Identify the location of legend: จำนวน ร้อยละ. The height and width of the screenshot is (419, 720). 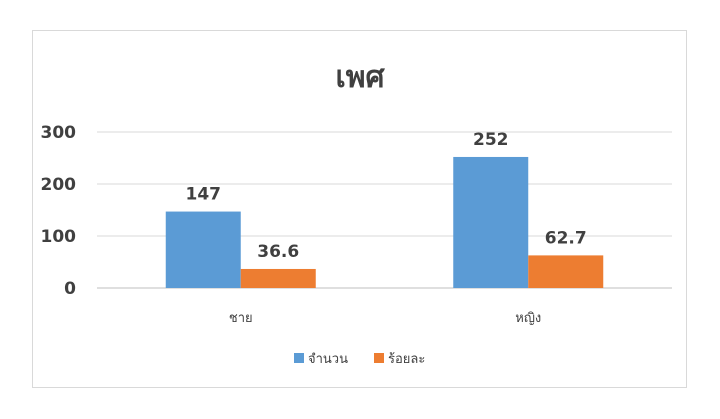
(359, 359).